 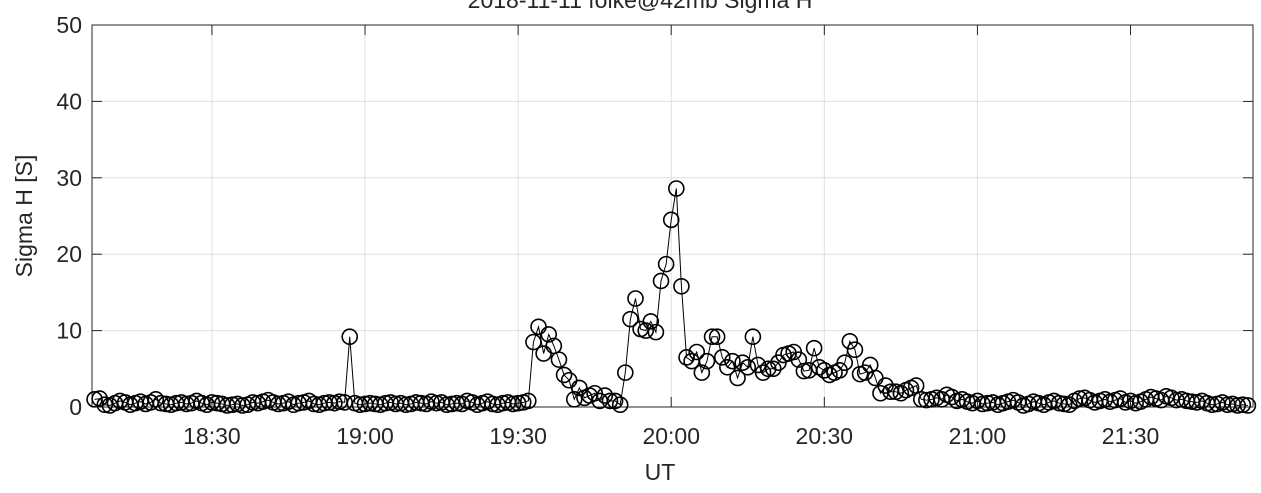 What do you see at coordinates (24, 216) in the screenshot?
I see `y-axis-label: Sigma H [S]` at bounding box center [24, 216].